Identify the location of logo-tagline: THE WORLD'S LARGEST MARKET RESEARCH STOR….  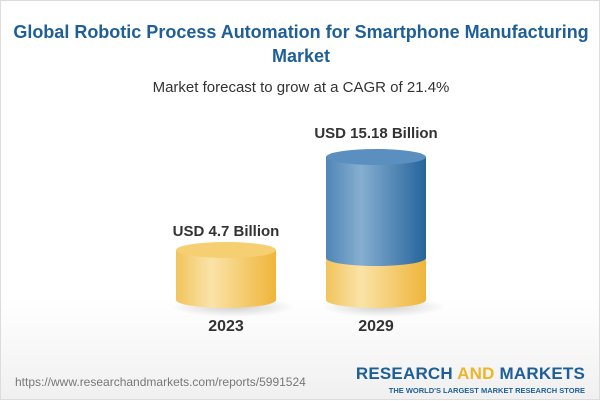
(486, 390).